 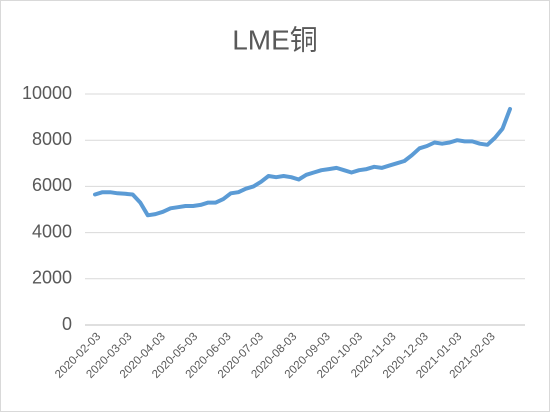 I want to click on y-tick-label: 4000, so click(x=52, y=231).